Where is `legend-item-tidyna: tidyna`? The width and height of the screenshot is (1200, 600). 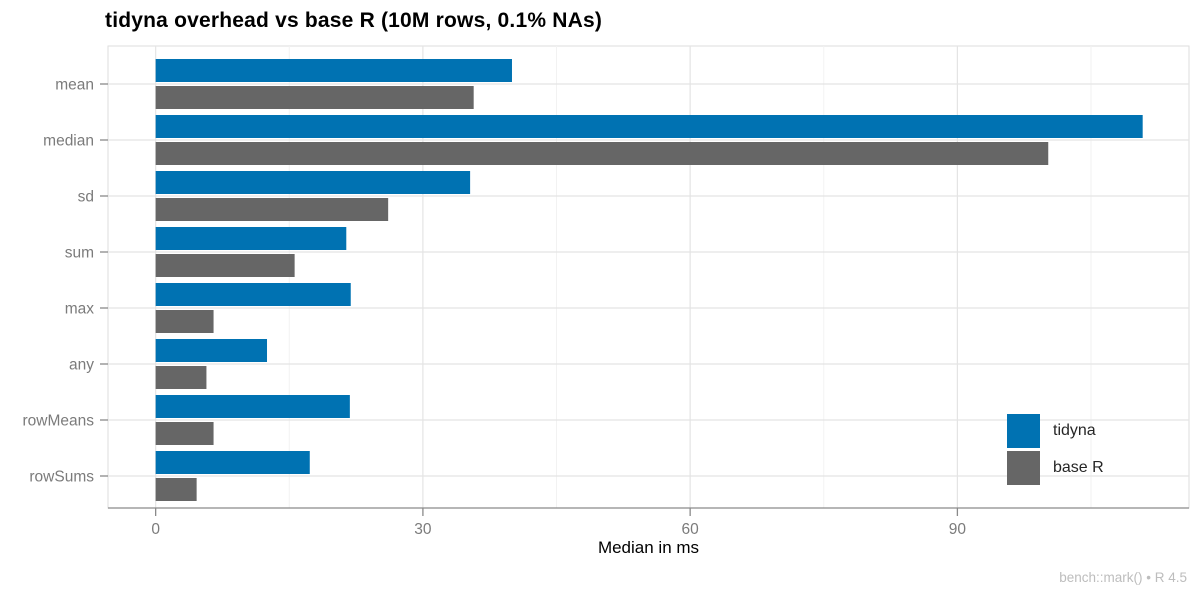 legend-item-tidyna: tidyna is located at coordinates (1055, 431).